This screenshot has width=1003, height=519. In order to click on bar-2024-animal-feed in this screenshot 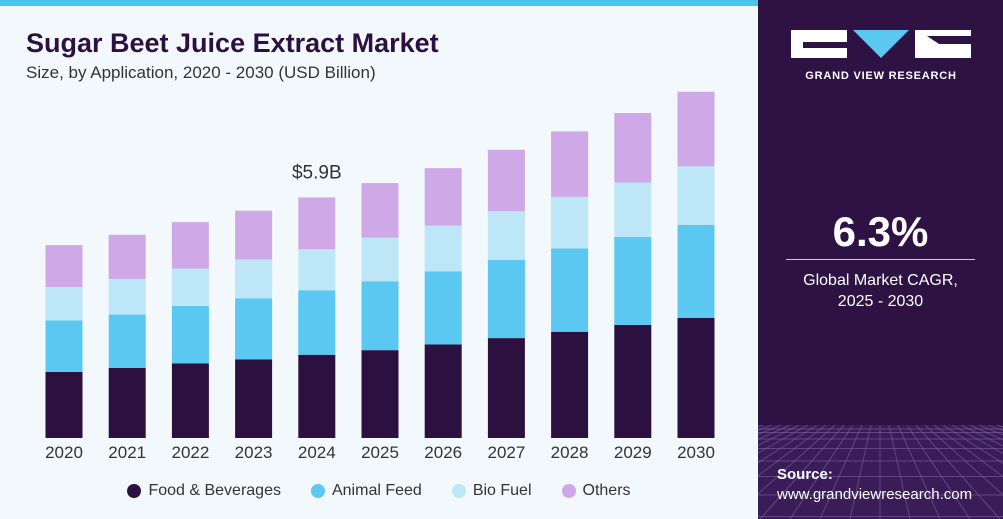, I will do `click(317, 322)`.